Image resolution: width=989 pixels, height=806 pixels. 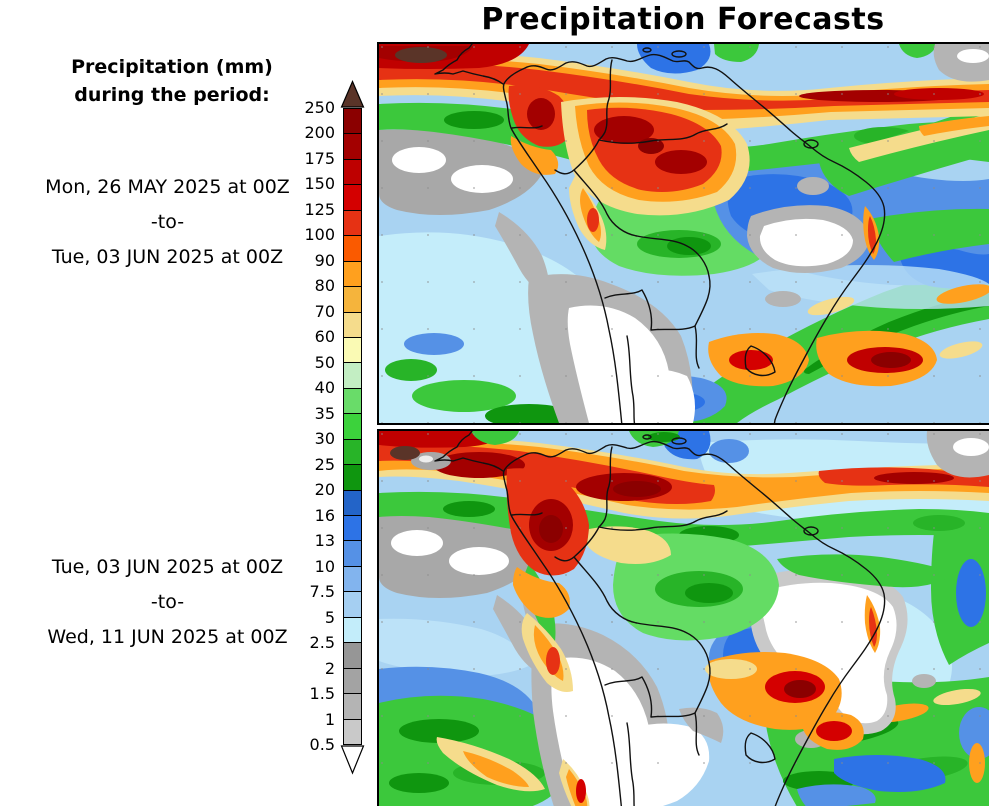 I want to click on period-top-end: Tue, 03 JUN 2025 at 00Z, so click(x=167, y=257).